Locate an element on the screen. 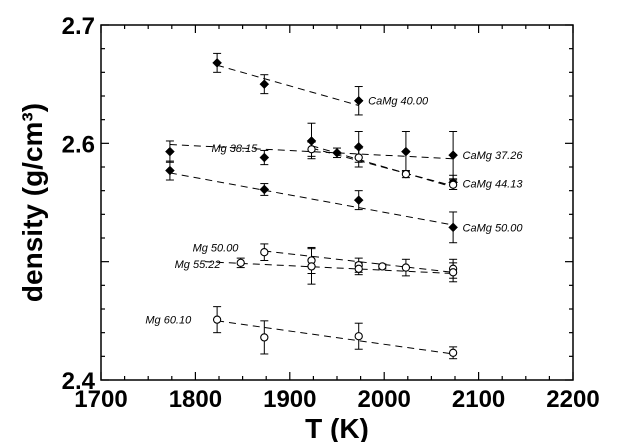 The width and height of the screenshot is (617, 442). series-label-camg-37-26: CaMg 37.26 is located at coordinates (493, 156).